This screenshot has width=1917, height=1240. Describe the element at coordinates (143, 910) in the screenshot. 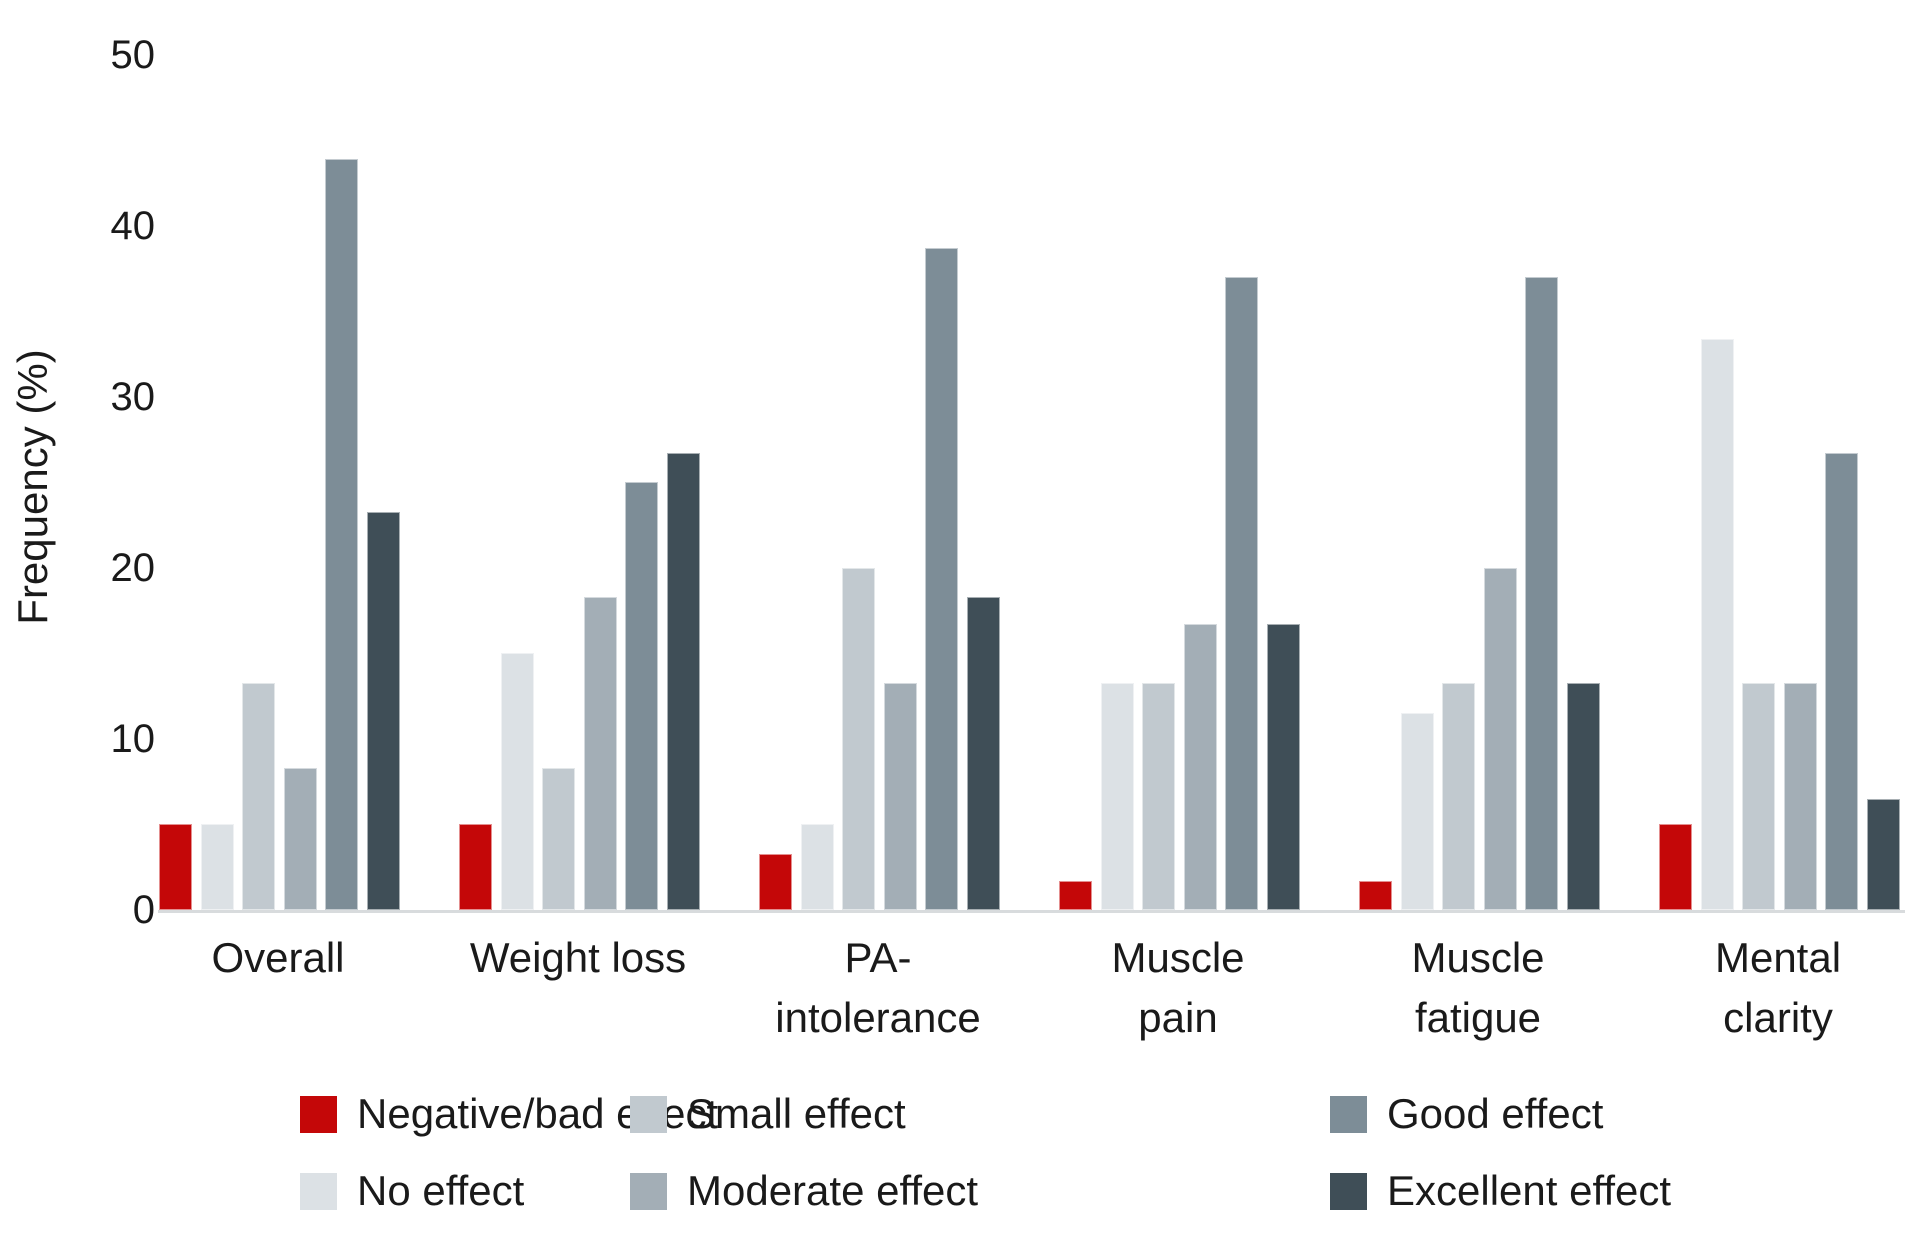

I see `y-tick-label: 0` at that location.